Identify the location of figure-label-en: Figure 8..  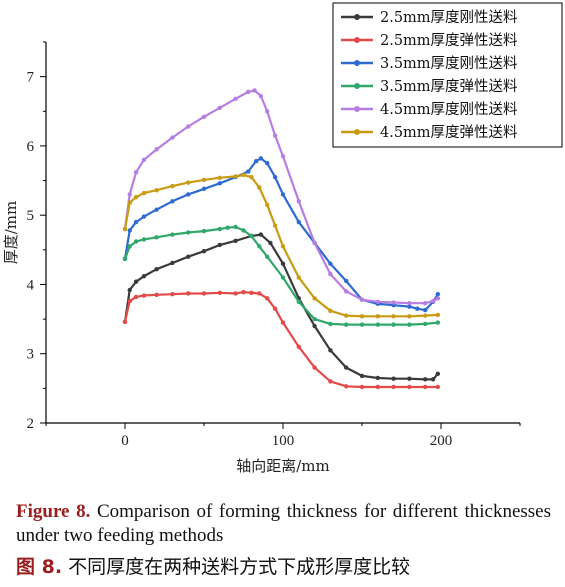
(53, 511).